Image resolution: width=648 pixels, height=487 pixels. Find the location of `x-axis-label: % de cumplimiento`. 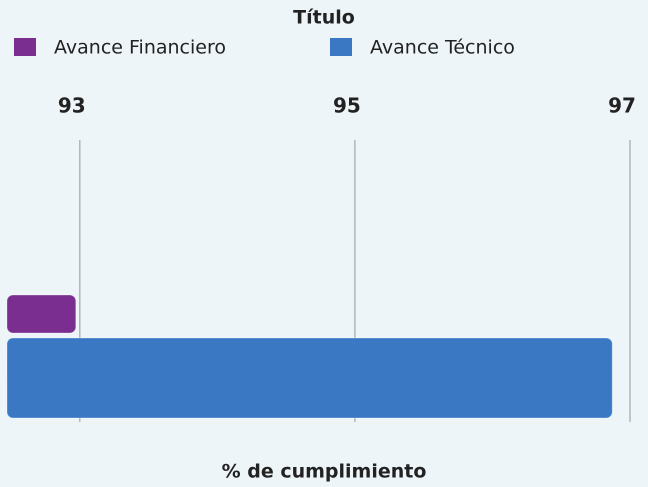

x-axis-label: % de cumplimiento is located at coordinates (324, 472).